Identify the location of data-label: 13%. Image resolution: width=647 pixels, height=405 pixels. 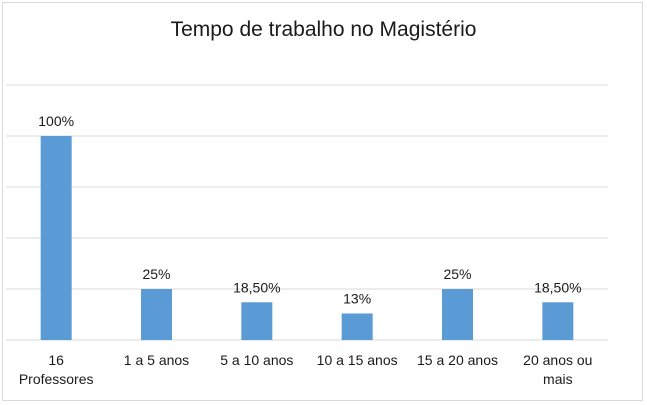
(357, 298).